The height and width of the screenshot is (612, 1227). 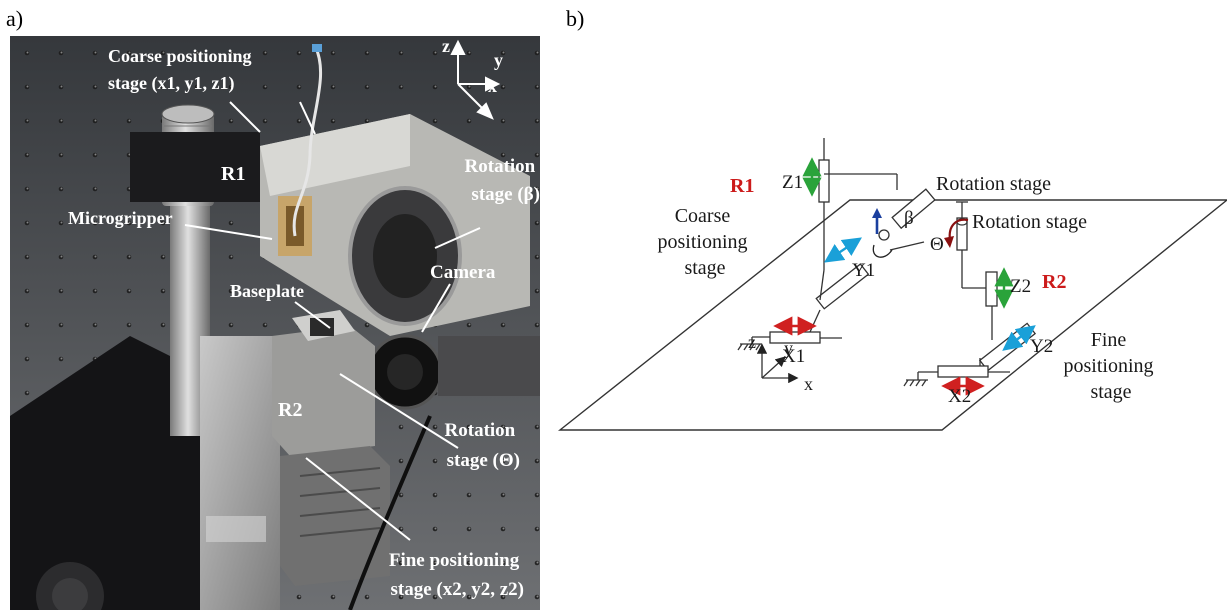 What do you see at coordinates (752, 342) in the screenshot?
I see `diagram-axis-z: z` at bounding box center [752, 342].